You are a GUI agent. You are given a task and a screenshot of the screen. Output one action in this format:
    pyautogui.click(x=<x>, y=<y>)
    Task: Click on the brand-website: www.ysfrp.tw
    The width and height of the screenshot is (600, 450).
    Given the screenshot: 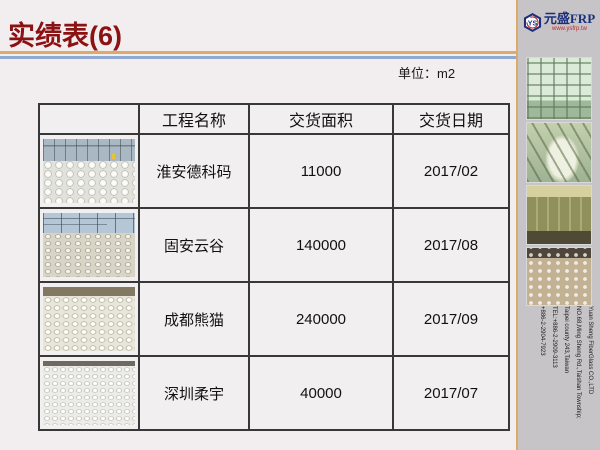 What is the action you would take?
    pyautogui.click(x=569, y=29)
    